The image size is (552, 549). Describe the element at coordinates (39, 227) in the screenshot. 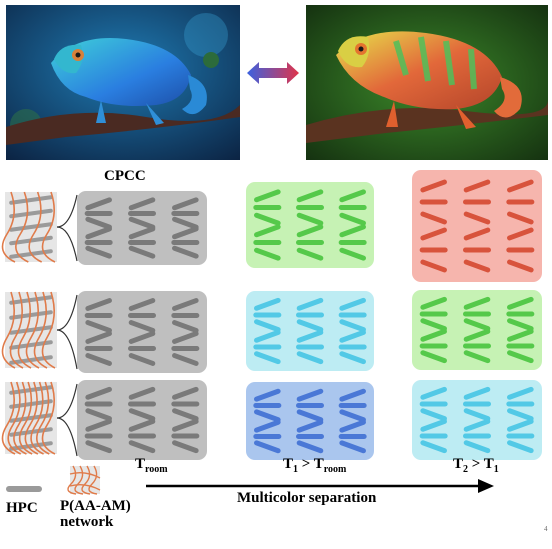

I see `network-thumbnail` at that location.